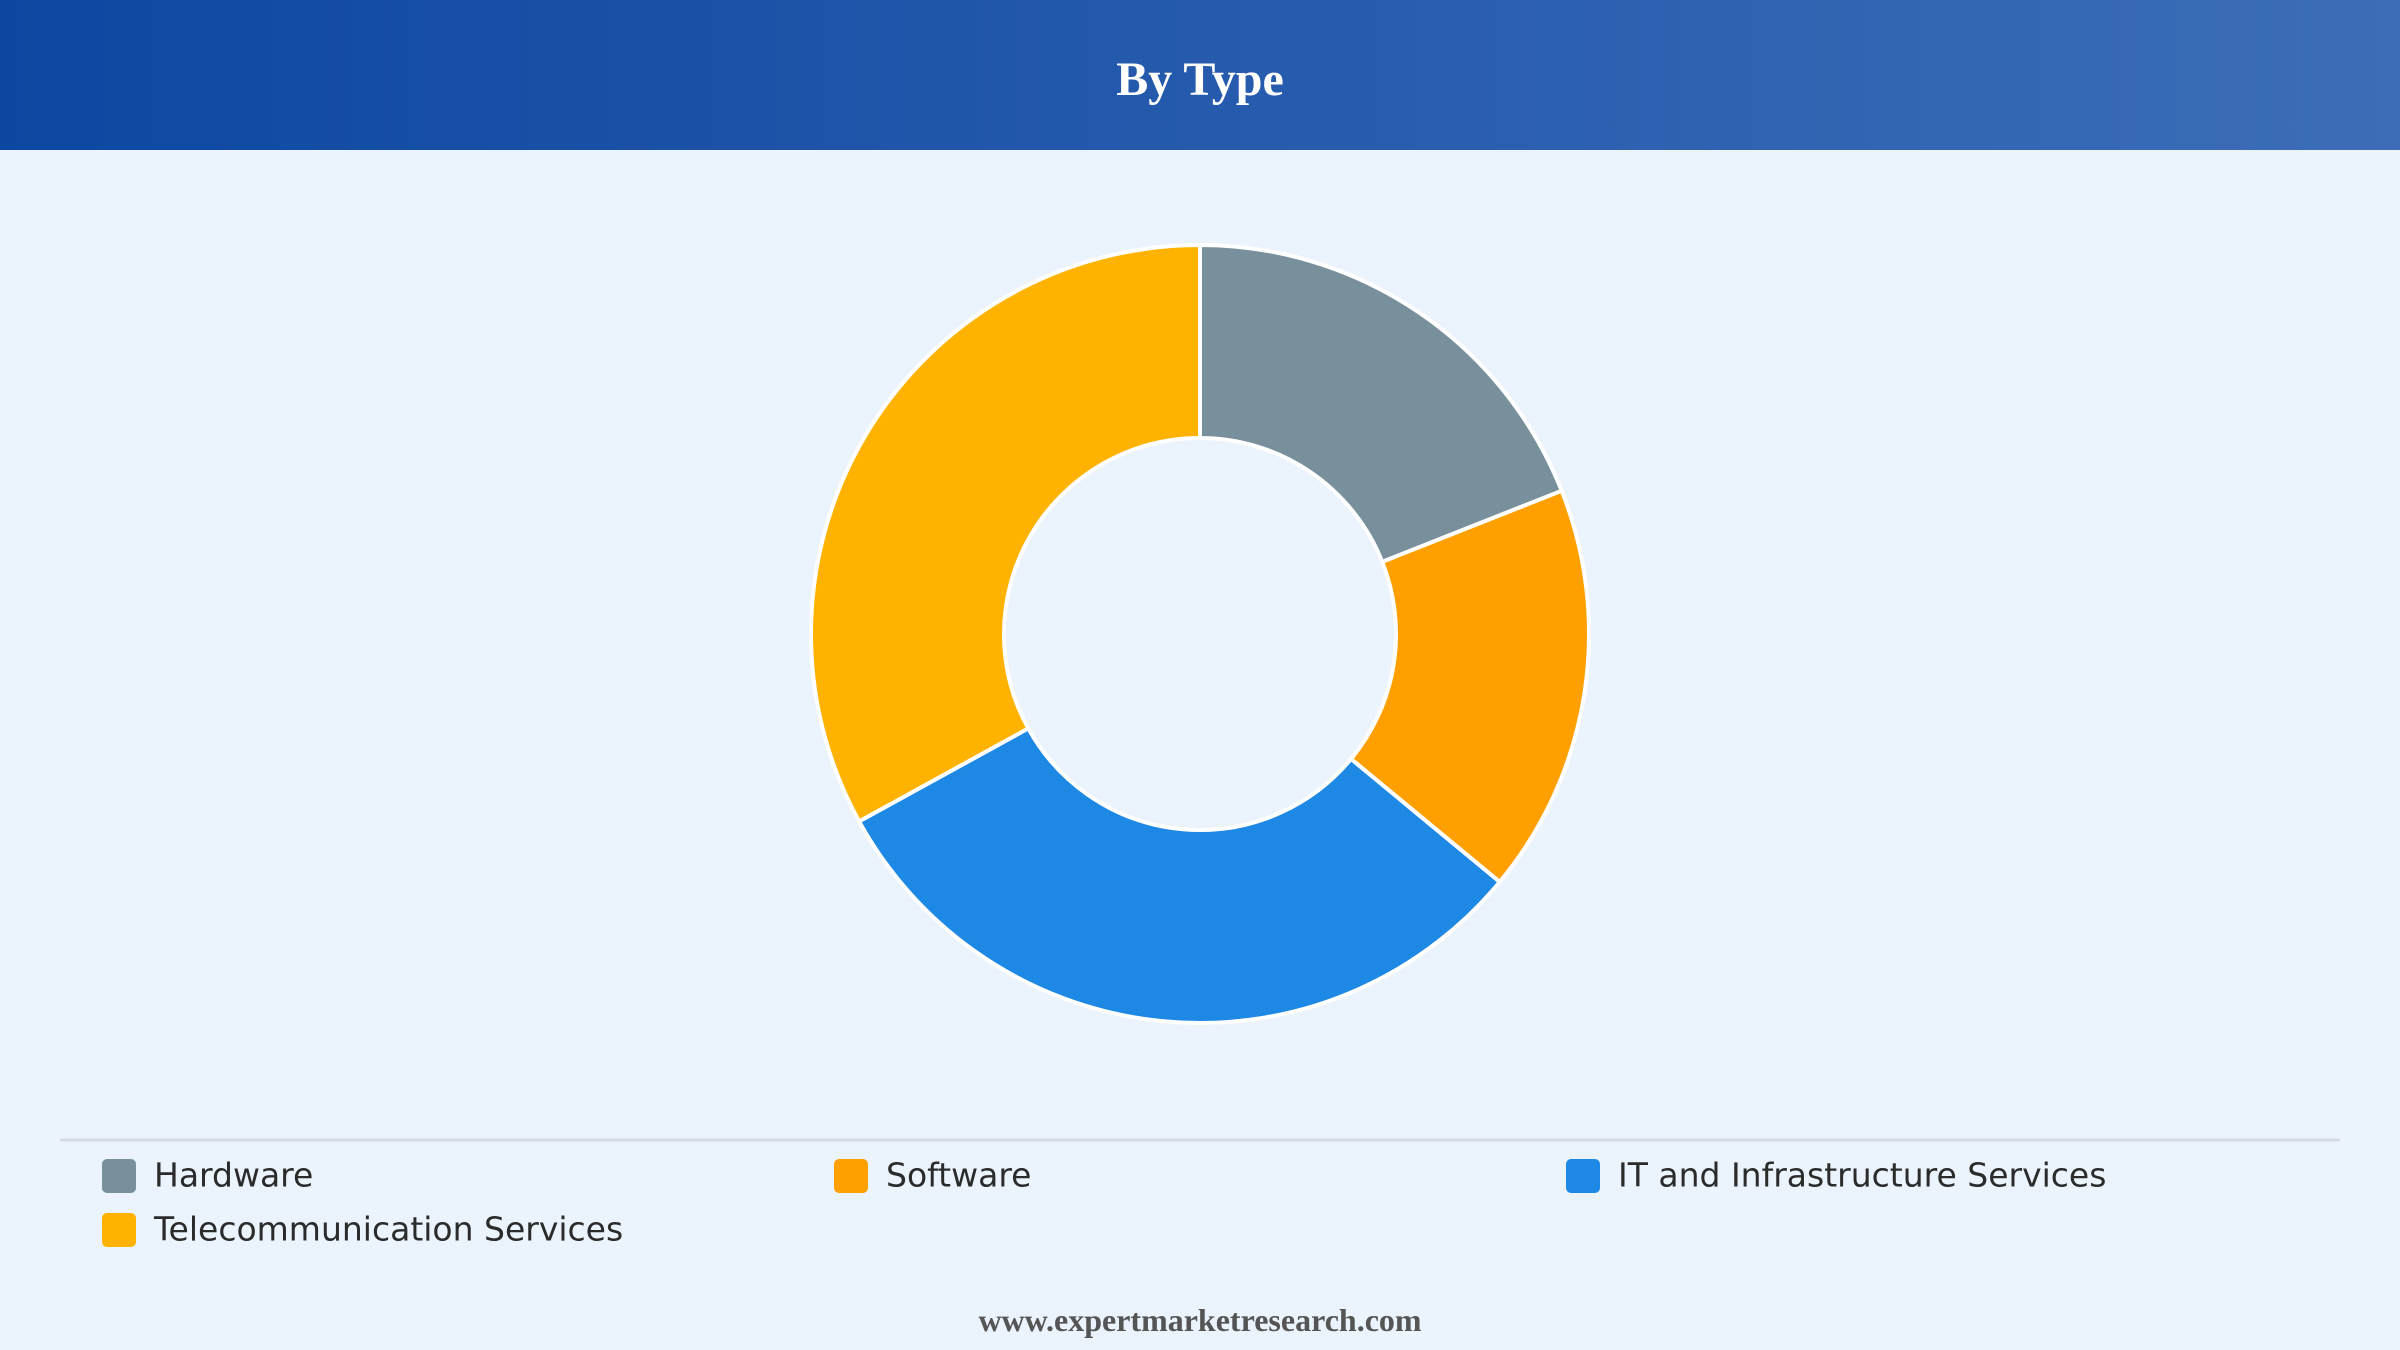  What do you see at coordinates (388, 1229) in the screenshot?
I see `legend-label: Telecommunication Services` at bounding box center [388, 1229].